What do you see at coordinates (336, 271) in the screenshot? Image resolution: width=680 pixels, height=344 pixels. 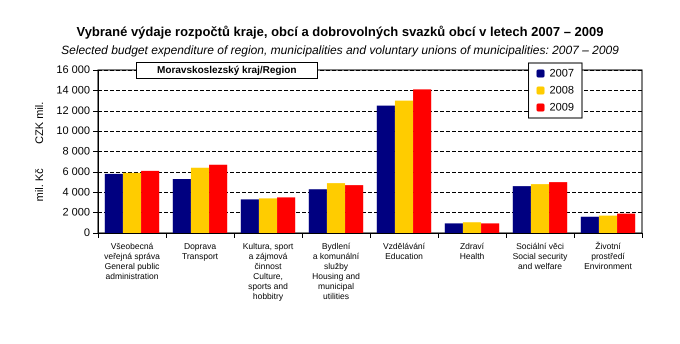 I see `x-tick-label: Bydlení a komunální služby Housing and municipal utilities` at bounding box center [336, 271].